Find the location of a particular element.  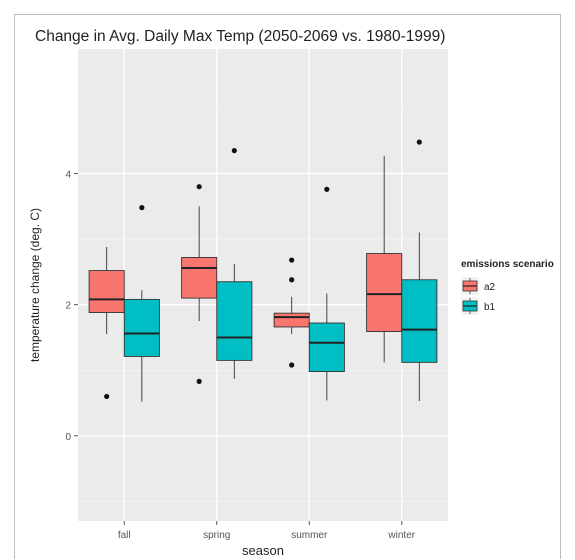

outlier-b1-spring is located at coordinates (234, 151).